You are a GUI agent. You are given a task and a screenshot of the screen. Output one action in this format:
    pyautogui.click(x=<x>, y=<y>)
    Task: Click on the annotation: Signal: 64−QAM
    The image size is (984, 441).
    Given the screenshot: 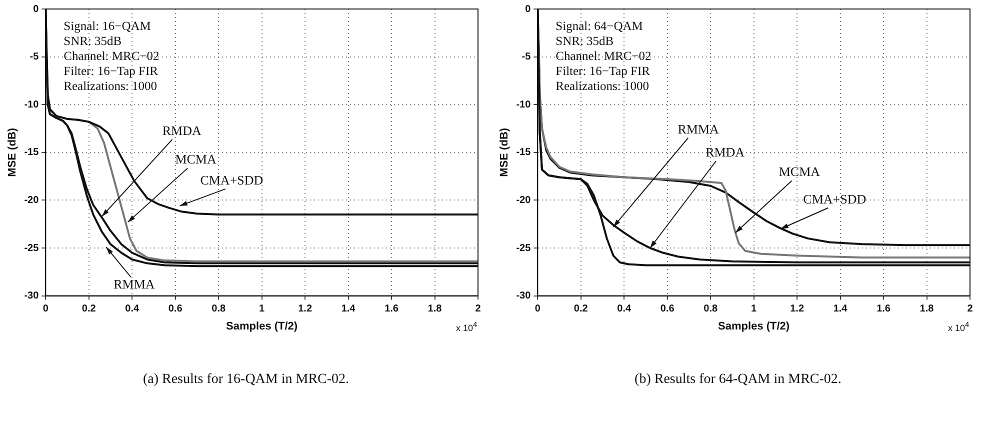 What is the action you would take?
    pyautogui.click(x=600, y=26)
    